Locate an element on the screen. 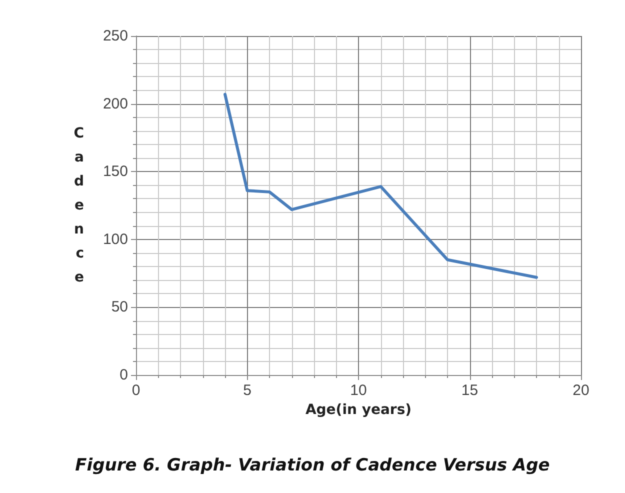  x-tick-label: 0 is located at coordinates (136, 390).